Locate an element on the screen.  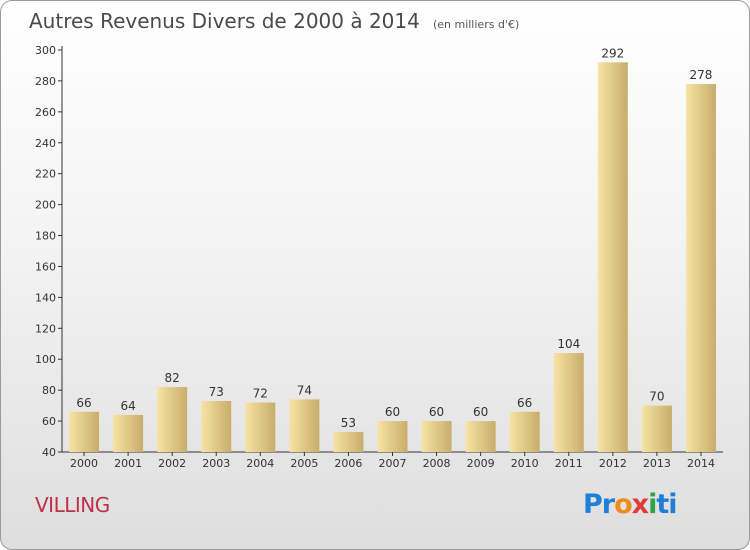
x-tick-label: 2008 is located at coordinates (437, 463).